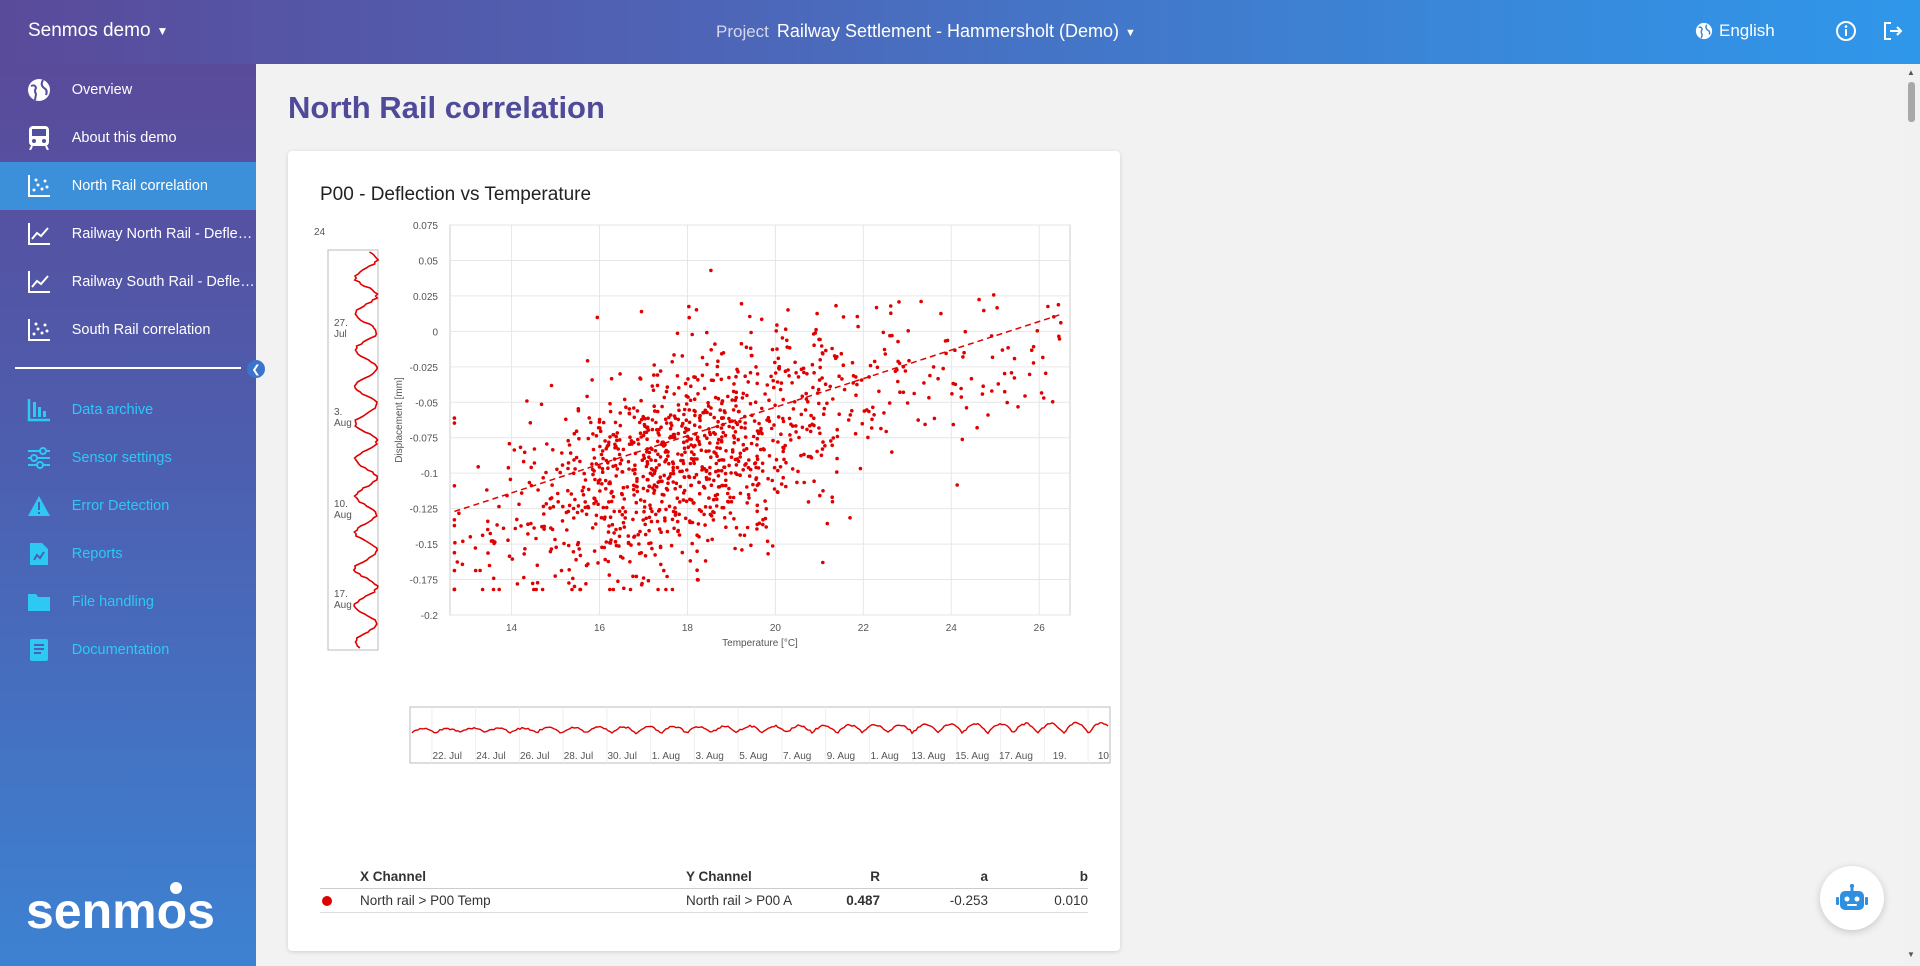  What do you see at coordinates (128, 138) in the screenshot?
I see `sidebar-item-about: About this demo` at bounding box center [128, 138].